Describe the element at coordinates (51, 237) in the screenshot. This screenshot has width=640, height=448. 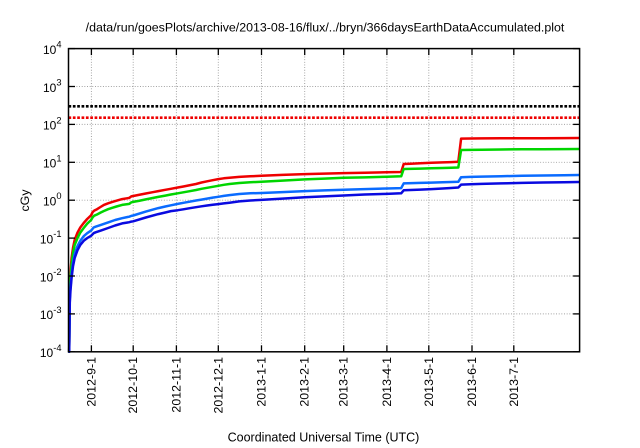
I see `svg-text: 10⁻¹` at that location.